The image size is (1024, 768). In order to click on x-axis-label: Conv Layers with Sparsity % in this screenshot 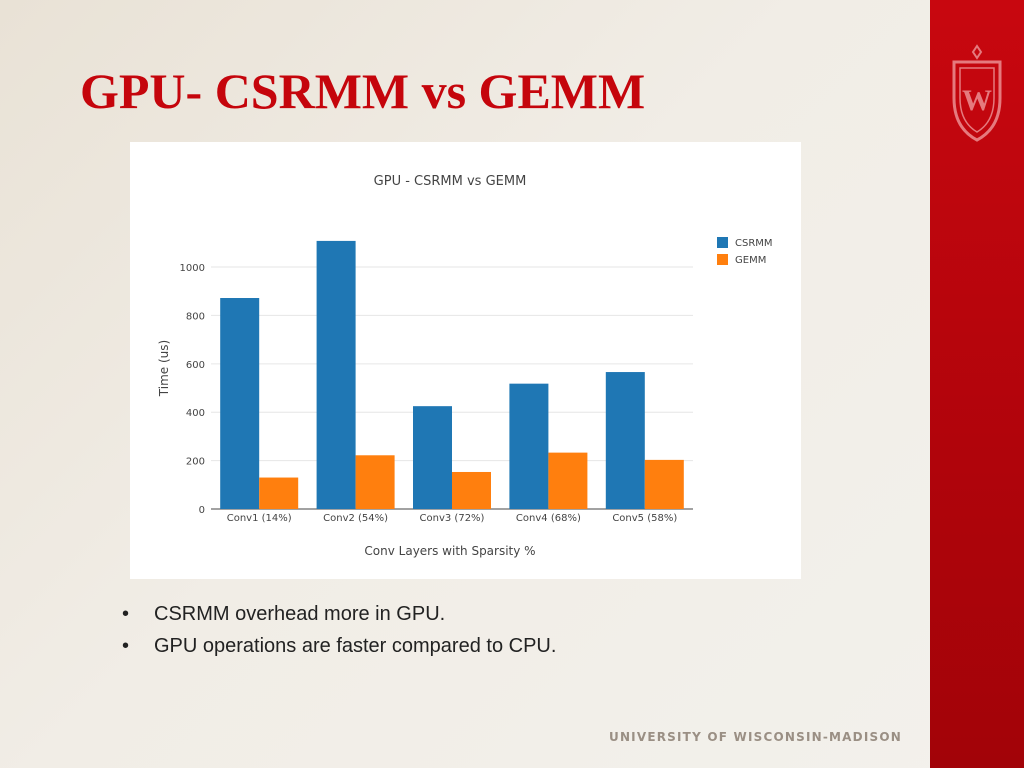, I will do `click(449, 551)`.